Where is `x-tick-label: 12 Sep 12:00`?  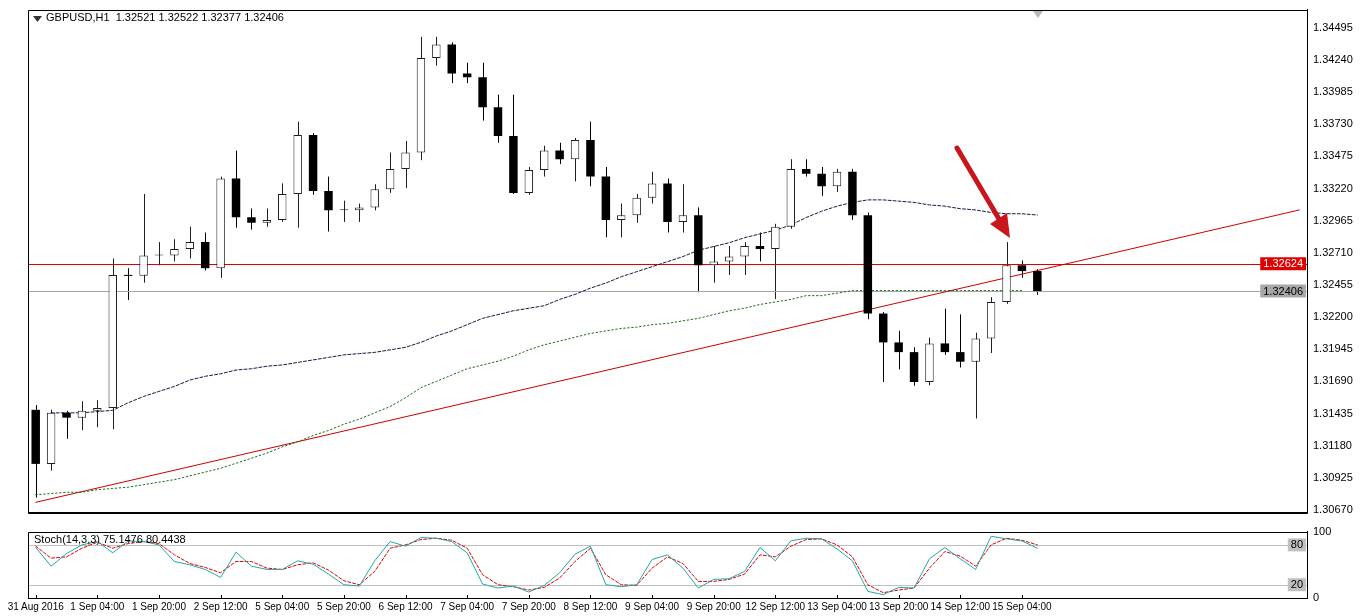
x-tick-label: 12 Sep 12:00 is located at coordinates (775, 606).